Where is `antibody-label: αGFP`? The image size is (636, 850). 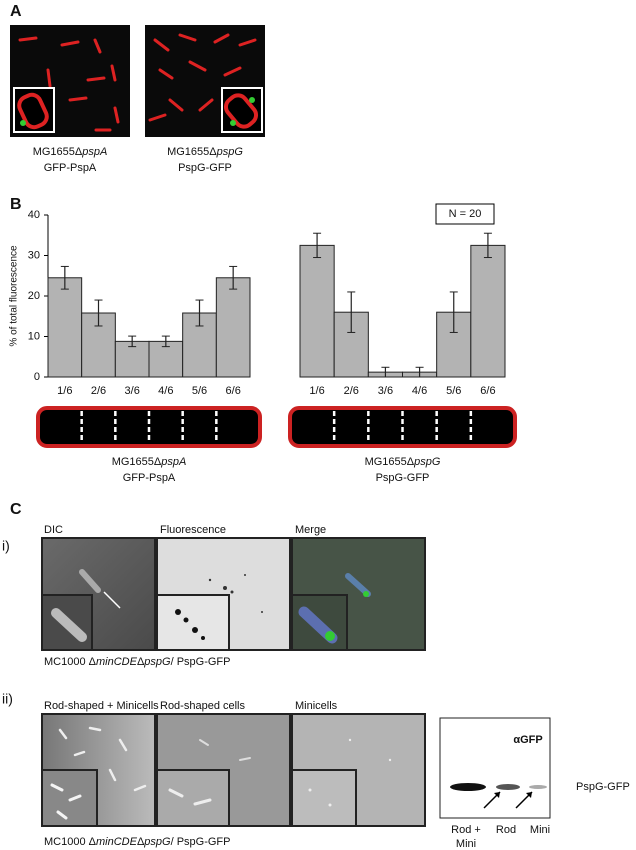 antibody-label: αGFP is located at coordinates (527, 740).